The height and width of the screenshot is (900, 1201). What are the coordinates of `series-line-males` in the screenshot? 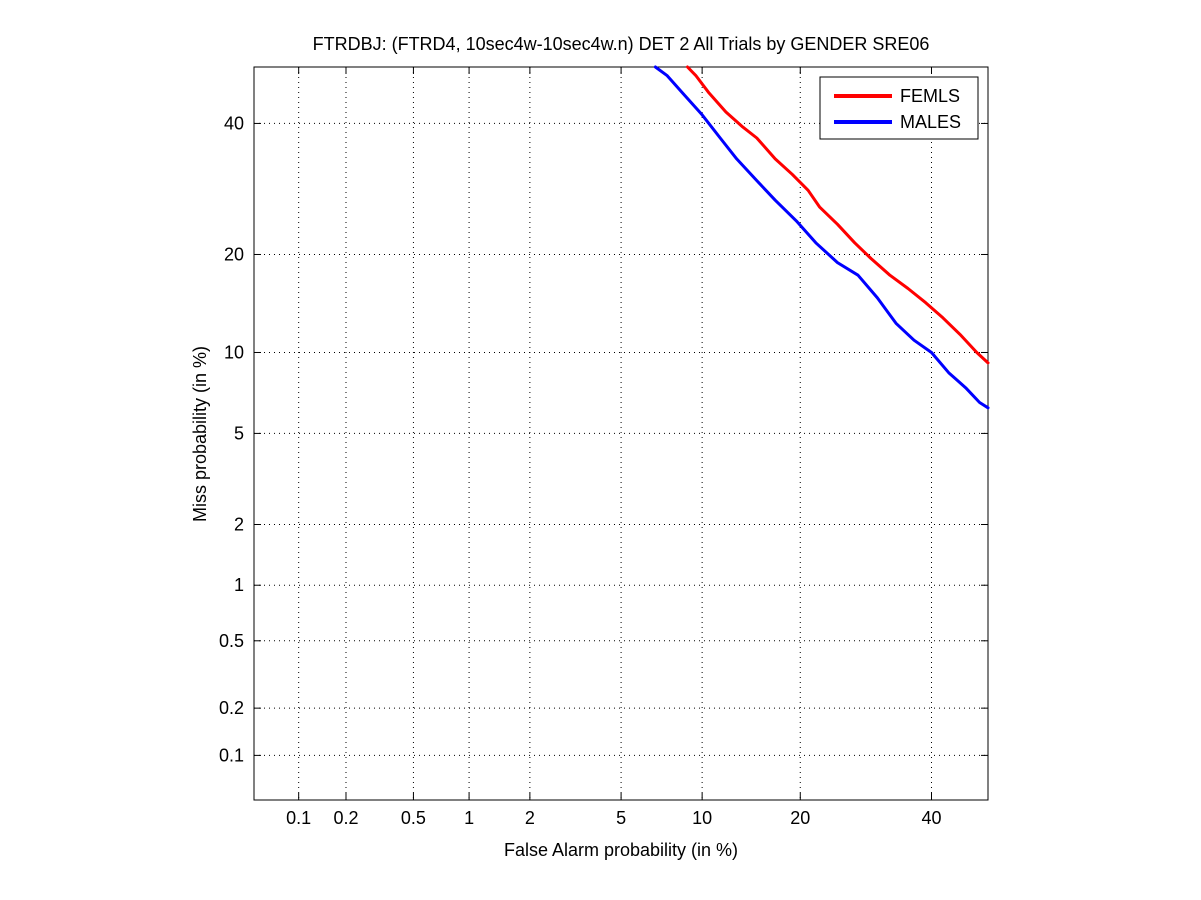 It's located at (821, 237).